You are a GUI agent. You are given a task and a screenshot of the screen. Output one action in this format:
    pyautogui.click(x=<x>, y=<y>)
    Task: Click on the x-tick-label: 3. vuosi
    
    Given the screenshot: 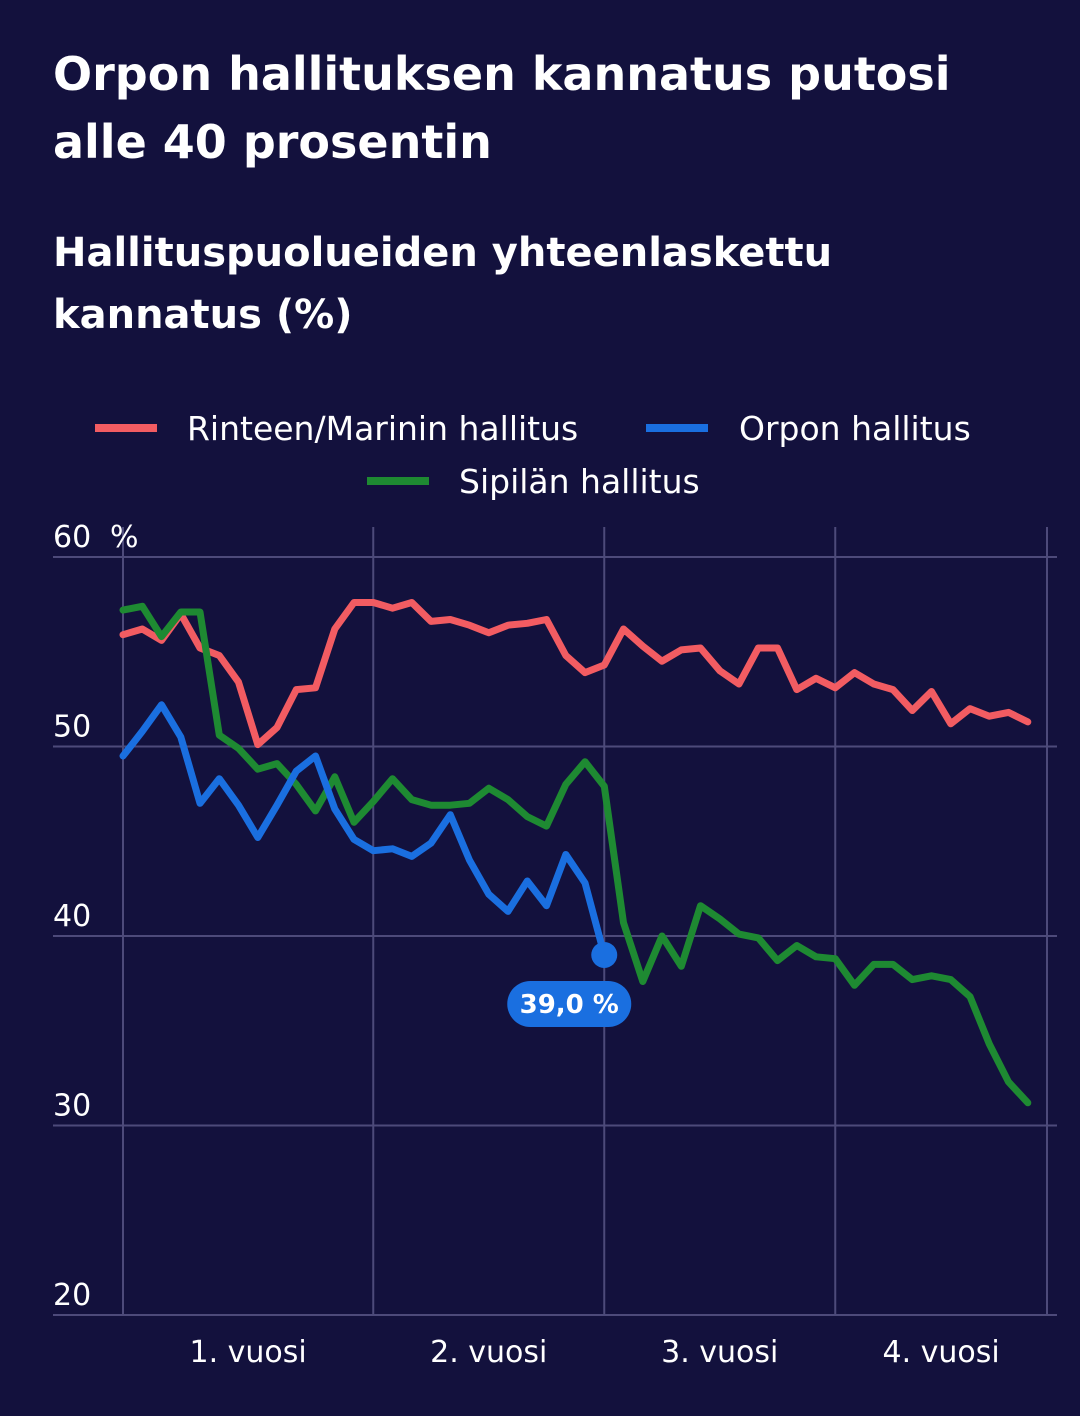 What is the action you would take?
    pyautogui.click(x=719, y=1352)
    